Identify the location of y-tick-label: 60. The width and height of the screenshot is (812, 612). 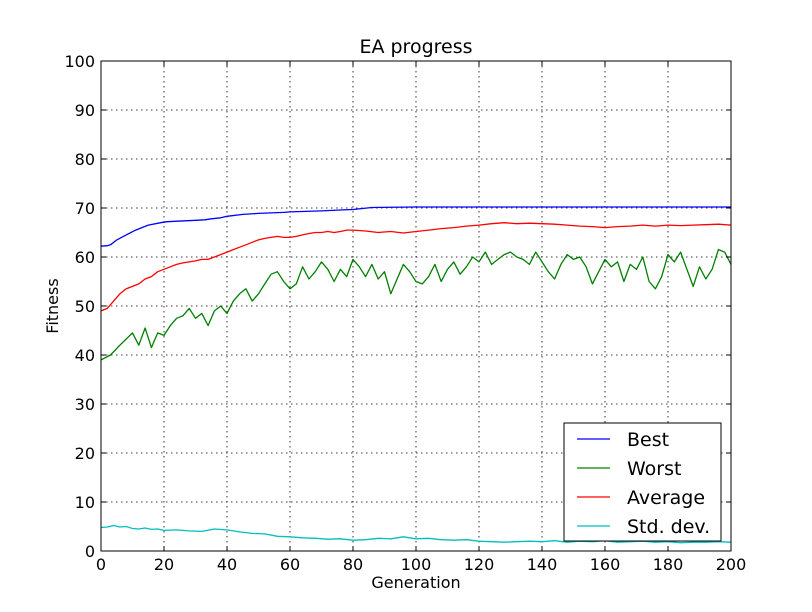
(85, 257).